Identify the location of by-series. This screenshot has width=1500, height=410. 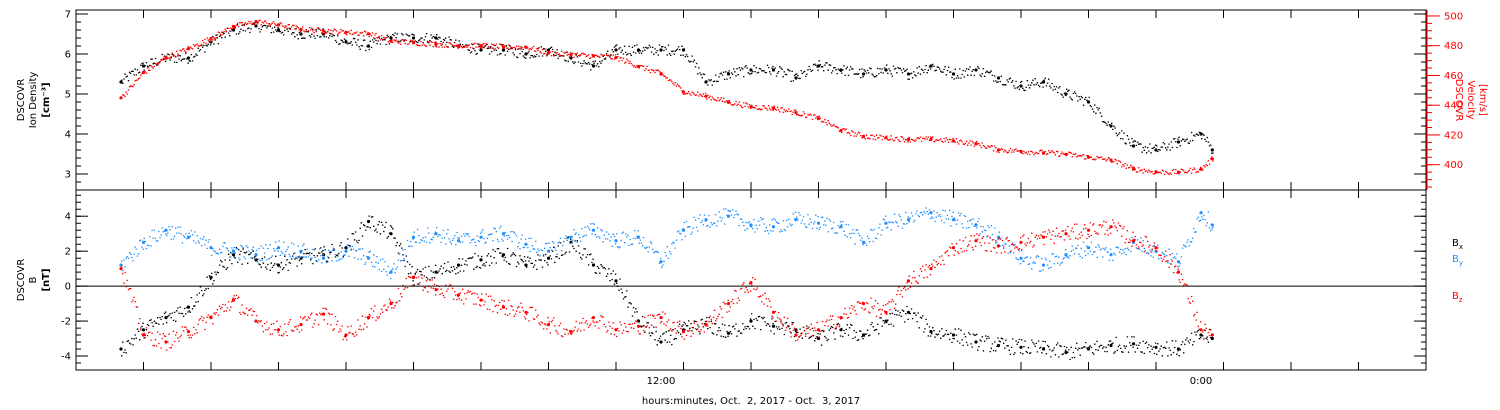
(666, 243).